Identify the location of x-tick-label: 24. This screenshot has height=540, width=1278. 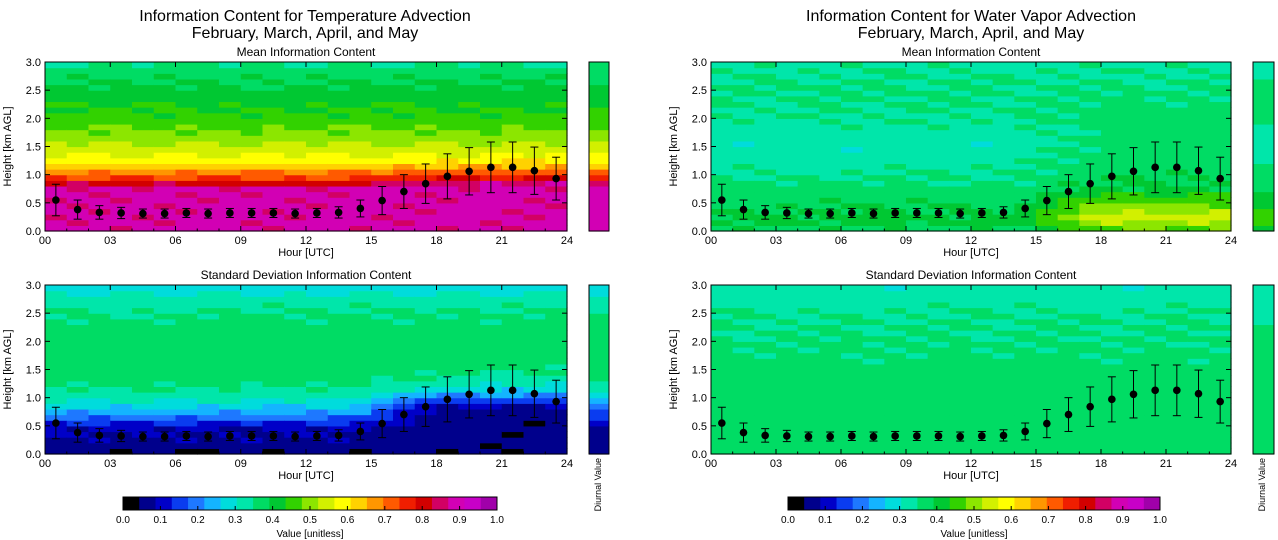
(567, 241).